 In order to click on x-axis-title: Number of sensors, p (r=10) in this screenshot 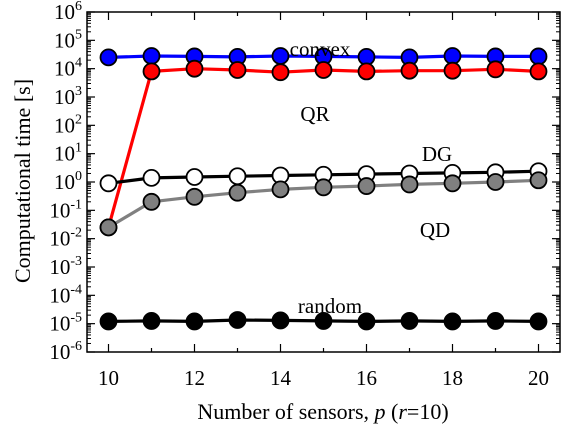, I will do `click(322, 411)`.